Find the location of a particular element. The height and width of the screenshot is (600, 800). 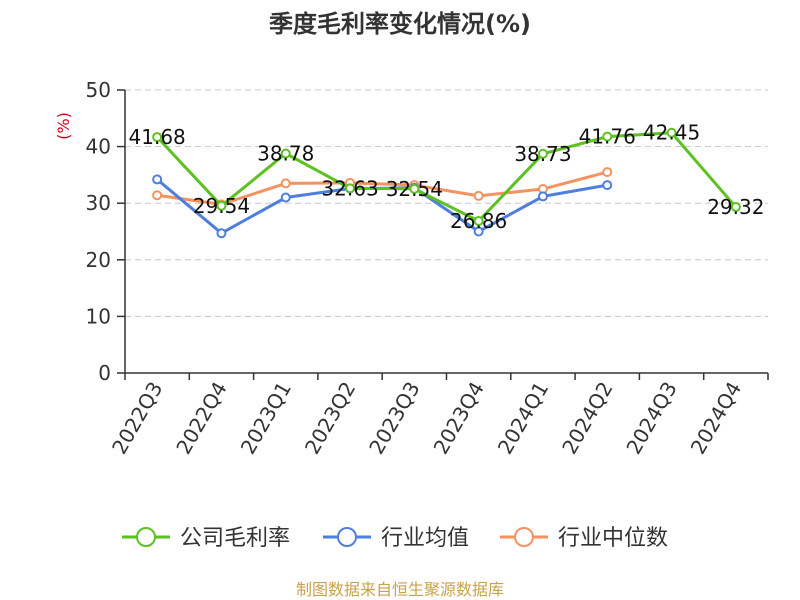

data-label: 41.68 is located at coordinates (157, 137).